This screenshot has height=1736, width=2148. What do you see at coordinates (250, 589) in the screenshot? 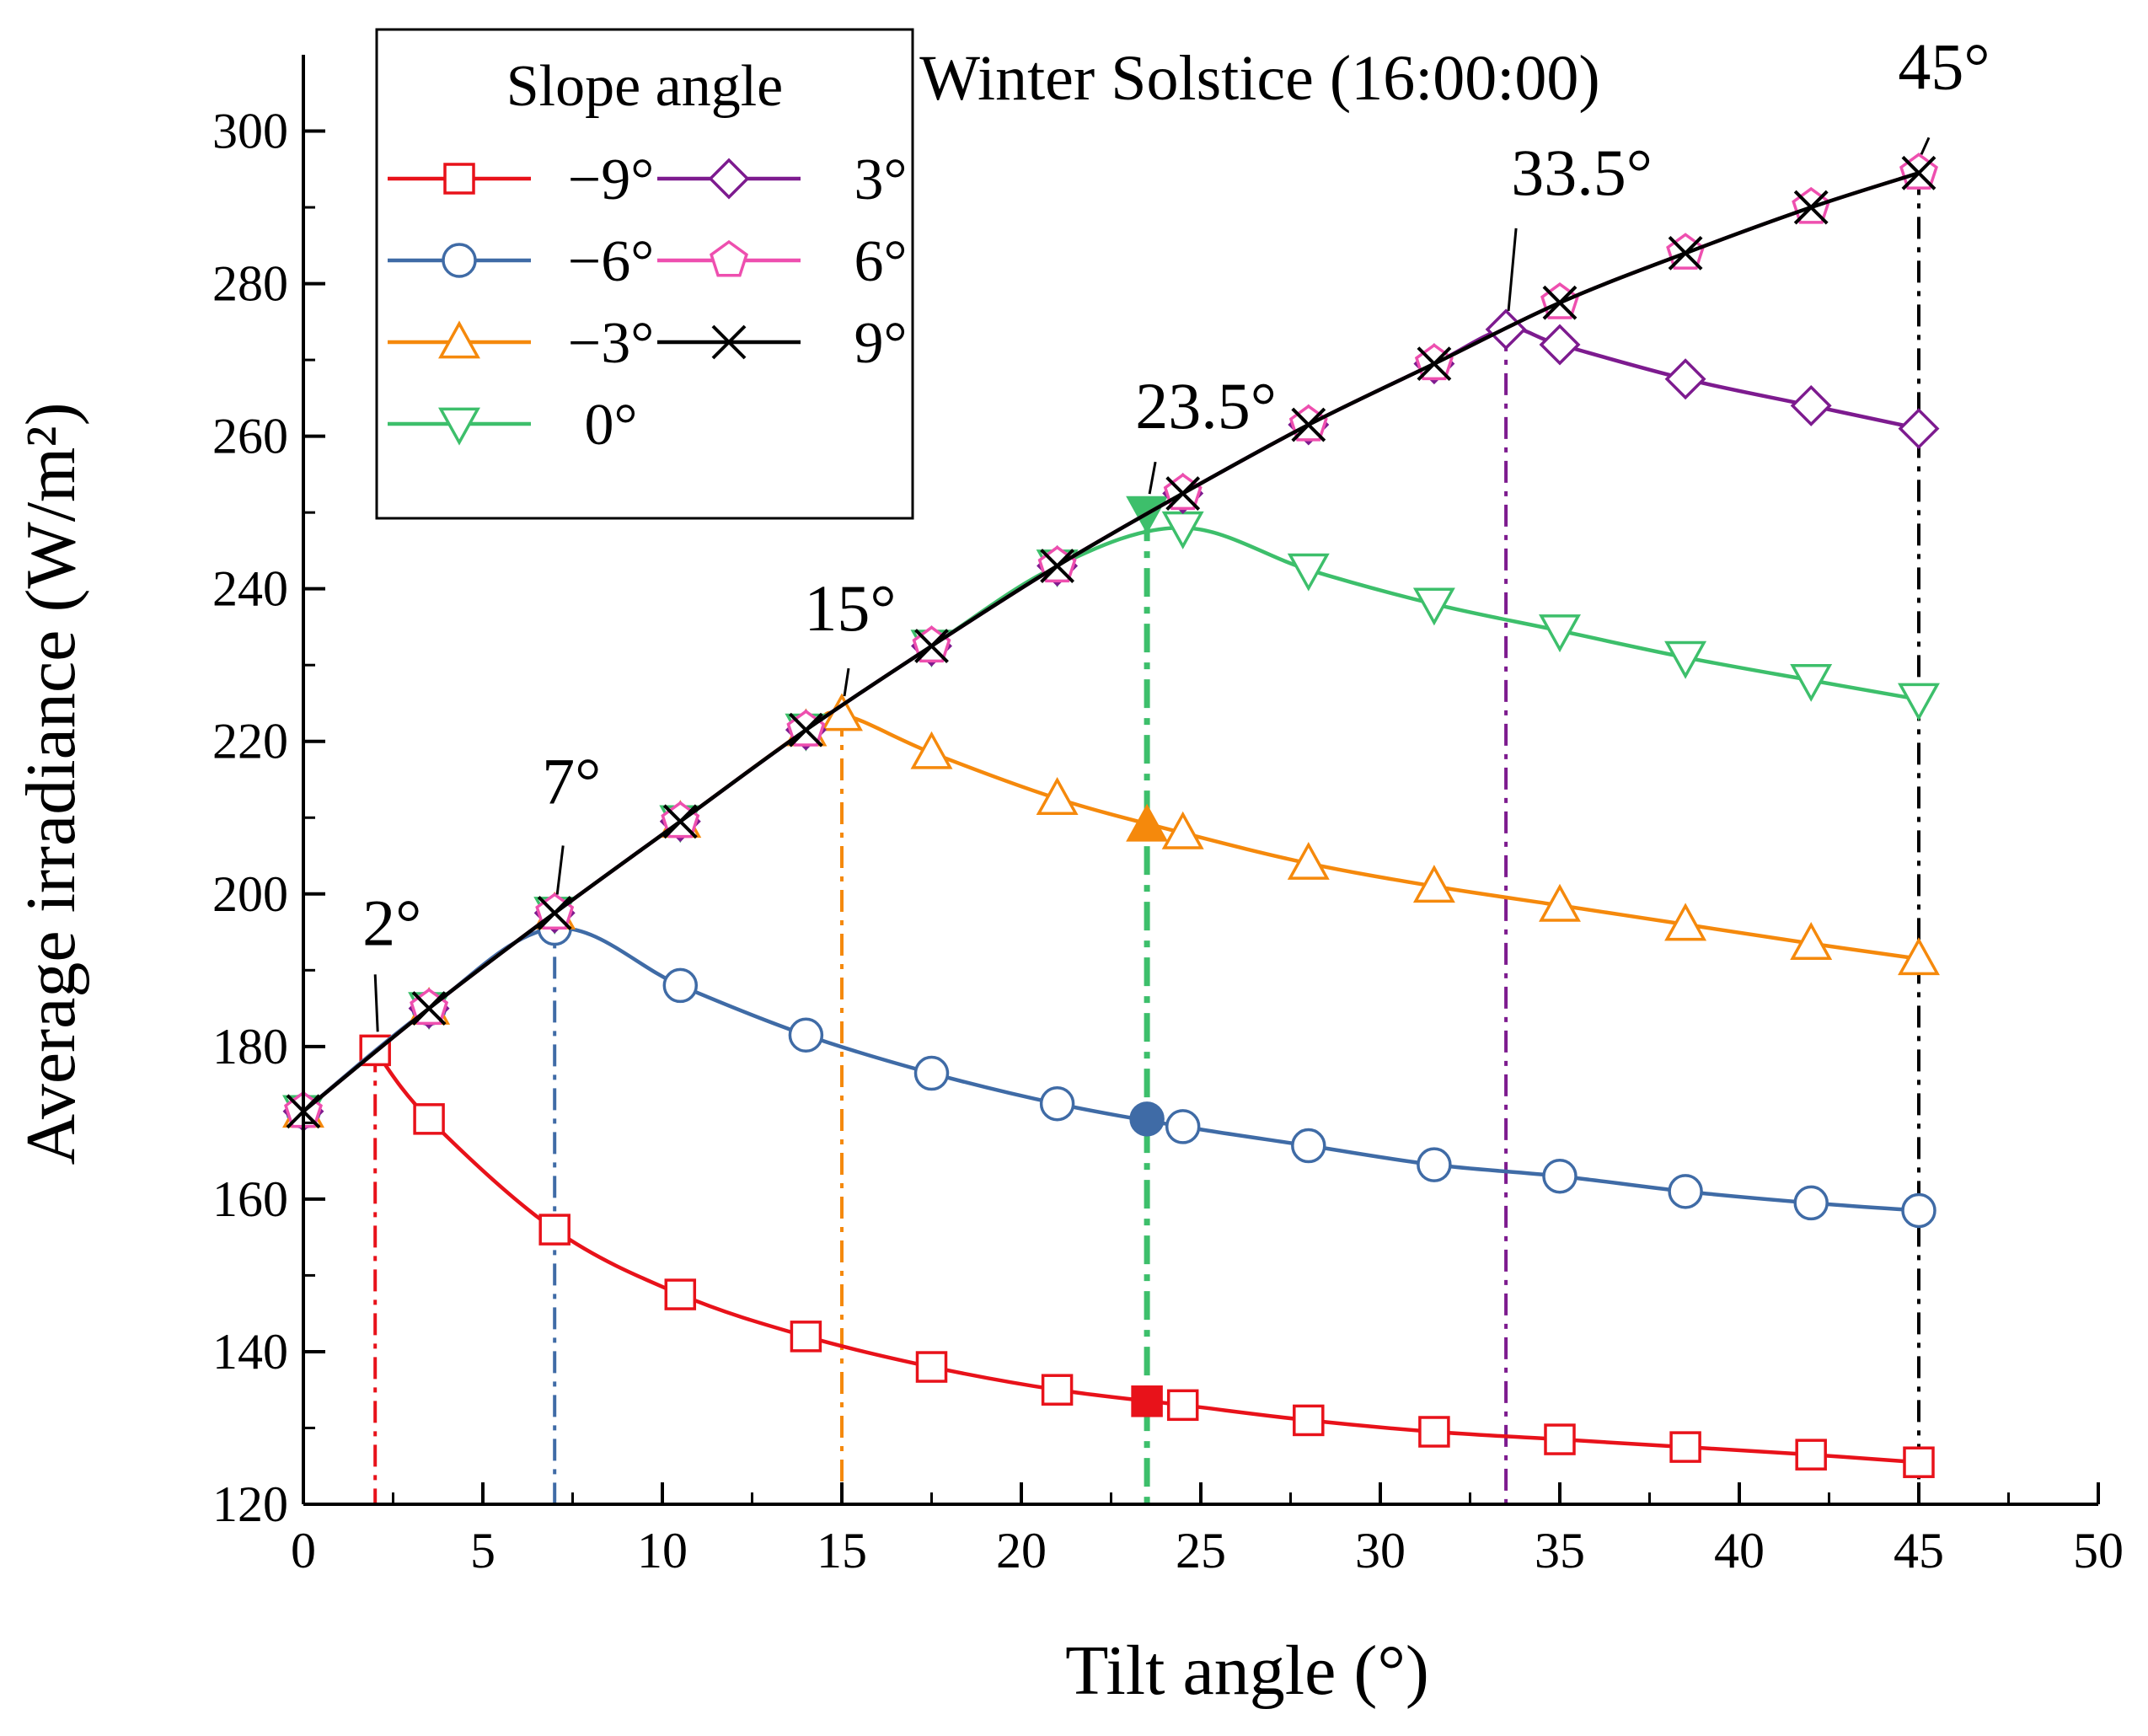
I see `y-tick-label: 240` at bounding box center [250, 589].